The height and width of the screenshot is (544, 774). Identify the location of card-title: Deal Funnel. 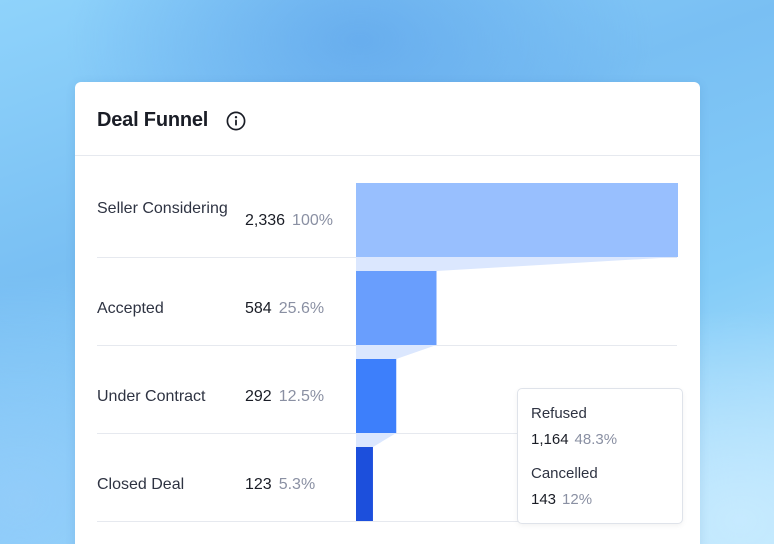
(153, 120).